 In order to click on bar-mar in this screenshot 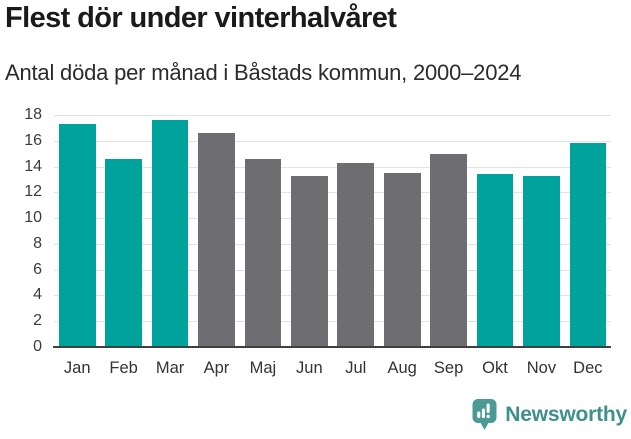, I will do `click(170, 233)`.